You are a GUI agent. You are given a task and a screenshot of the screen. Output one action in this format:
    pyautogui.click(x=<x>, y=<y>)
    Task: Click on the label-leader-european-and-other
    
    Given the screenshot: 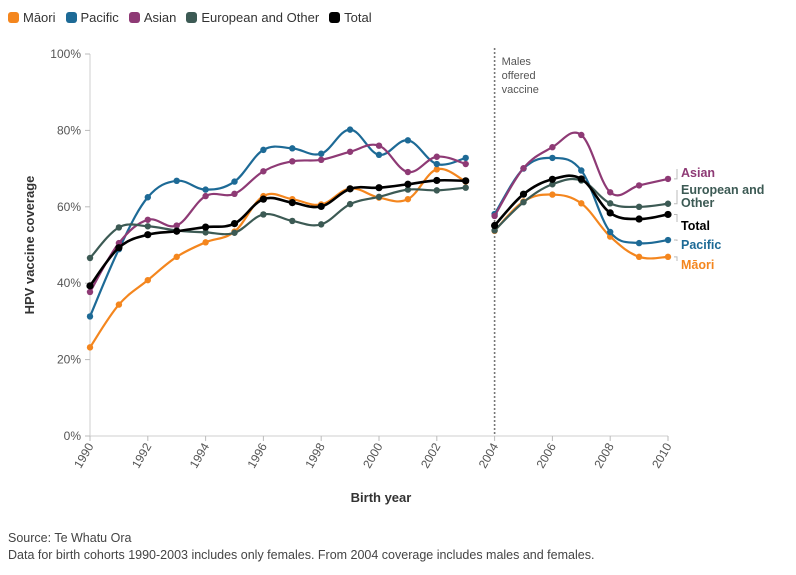 What is the action you would take?
    pyautogui.click(x=676, y=197)
    